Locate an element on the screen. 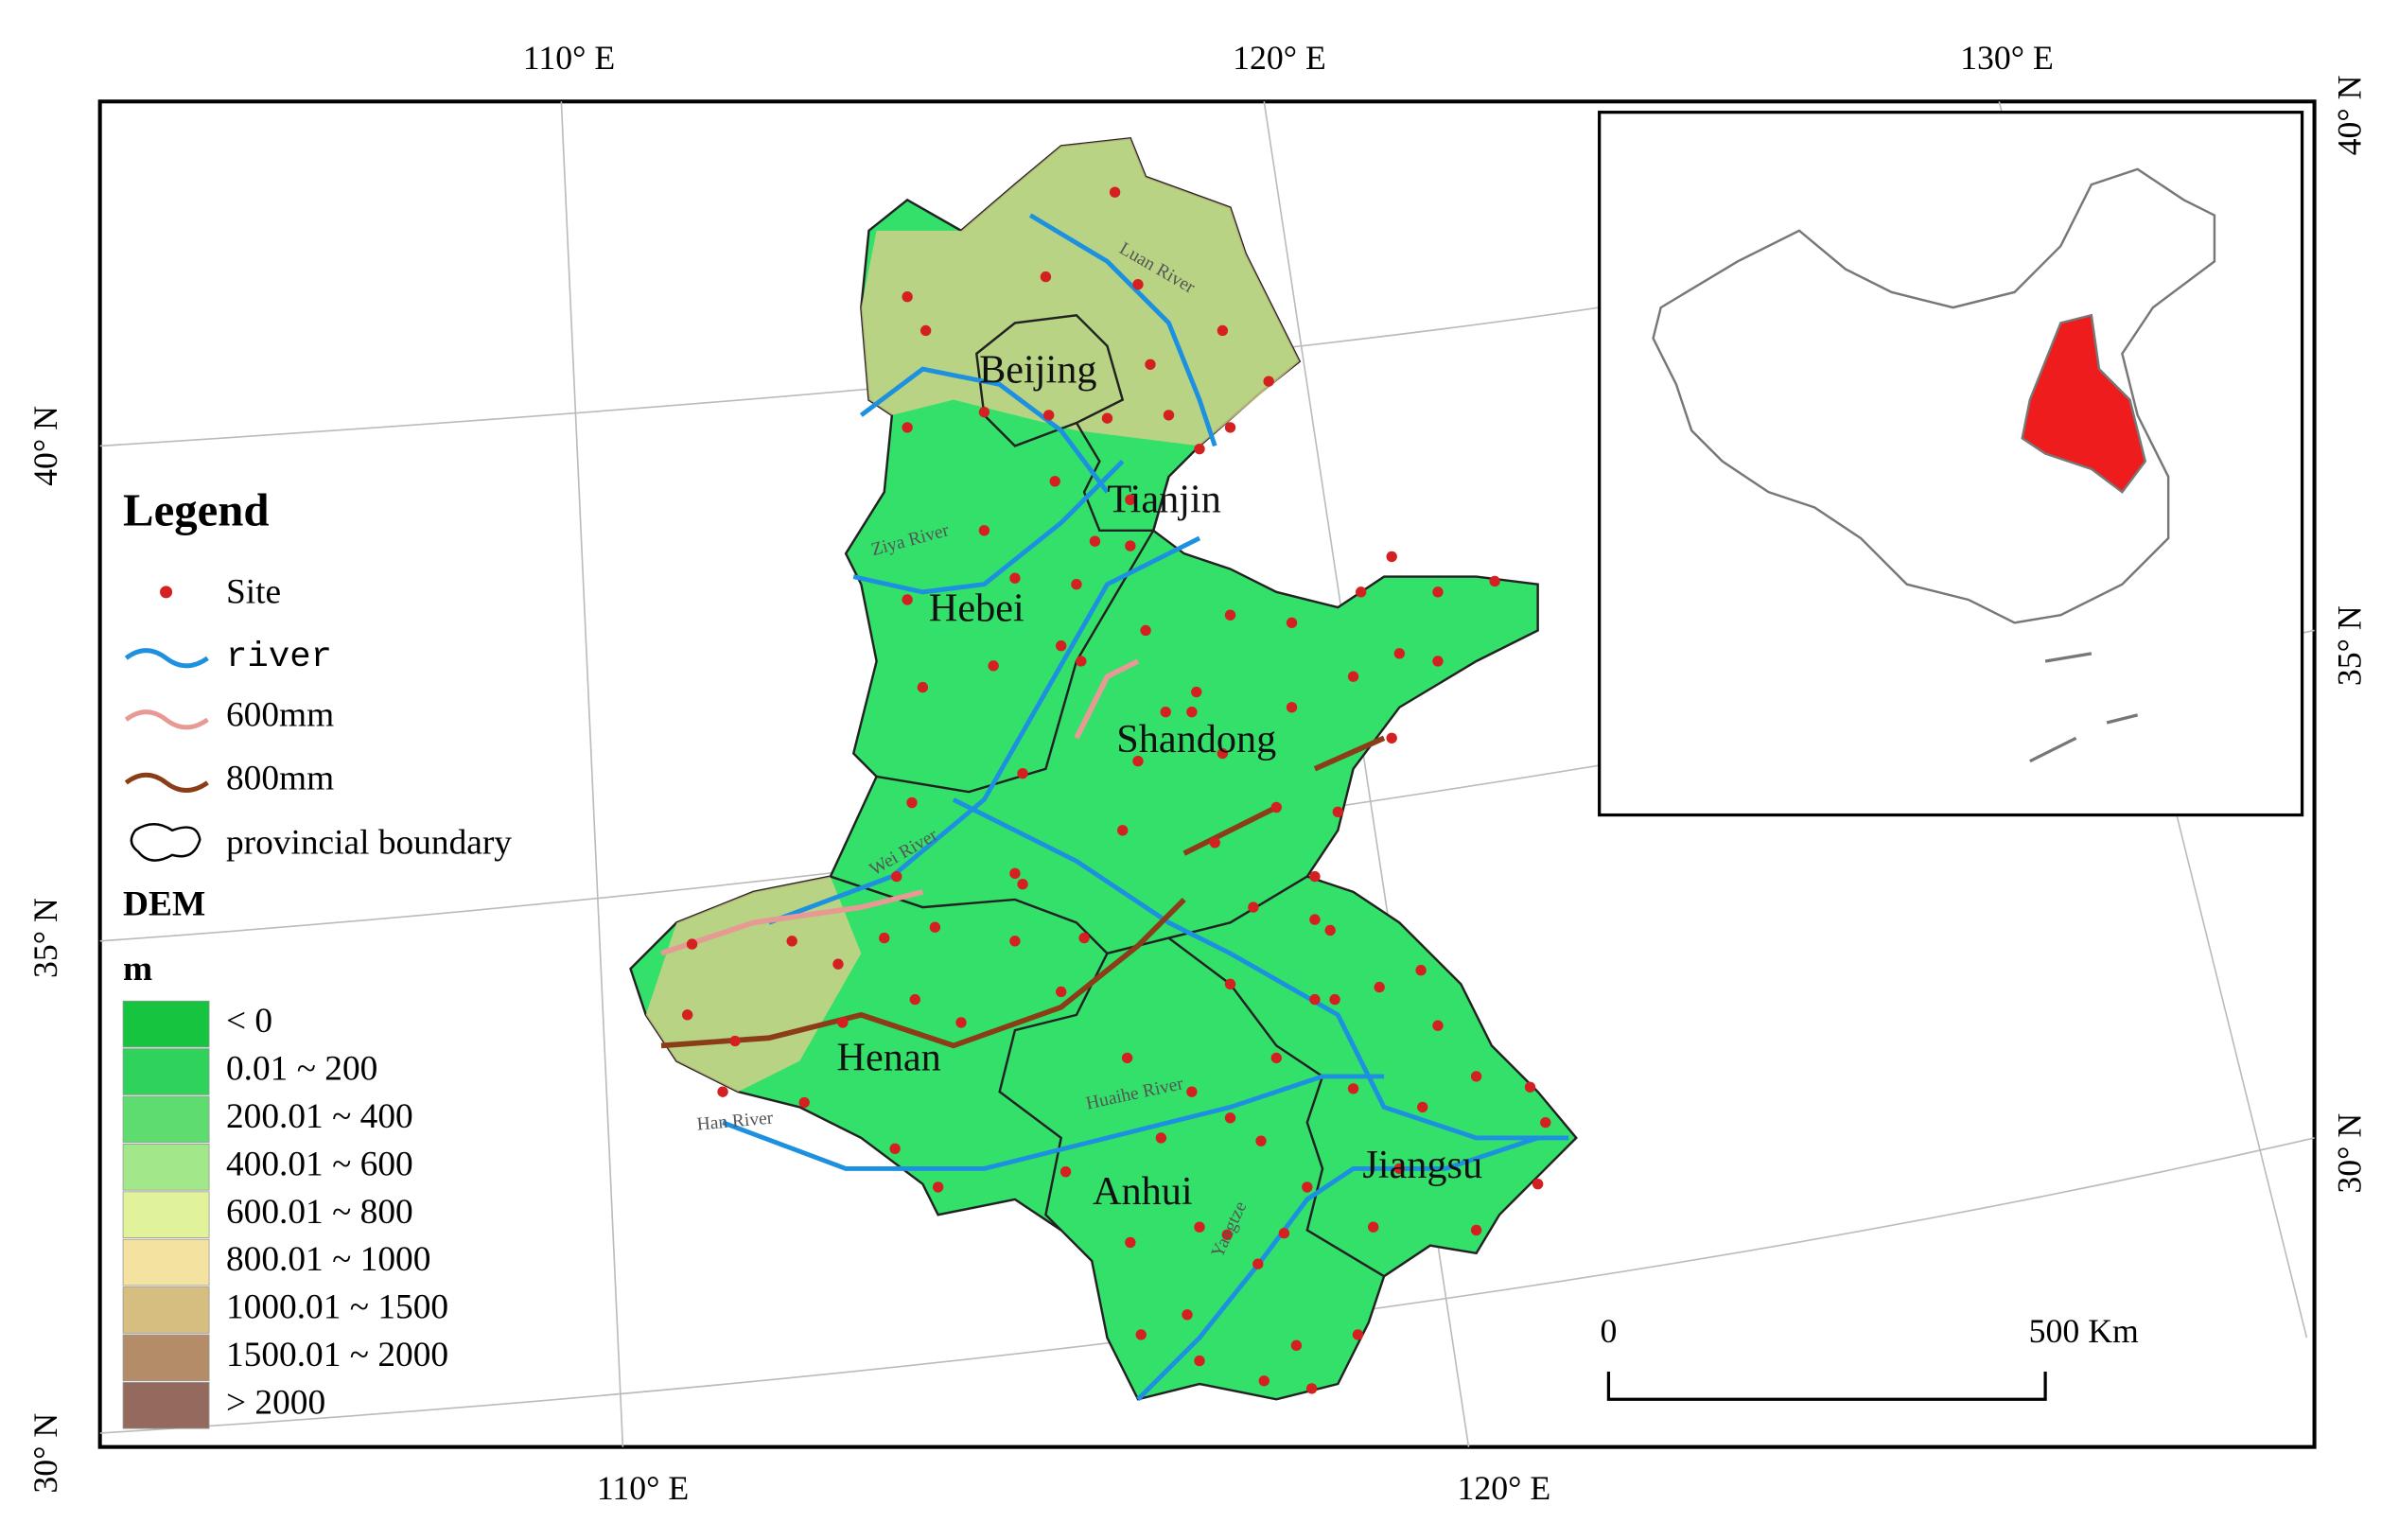  legend-label: 800.01 ~ 1000 is located at coordinates (328, 1259).